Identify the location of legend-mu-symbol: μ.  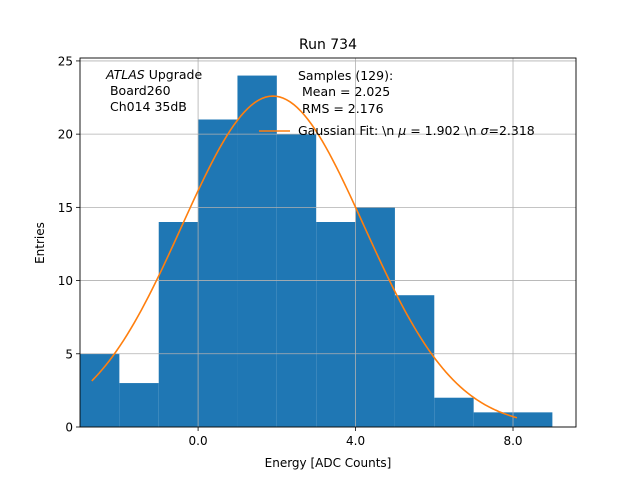
(401, 130).